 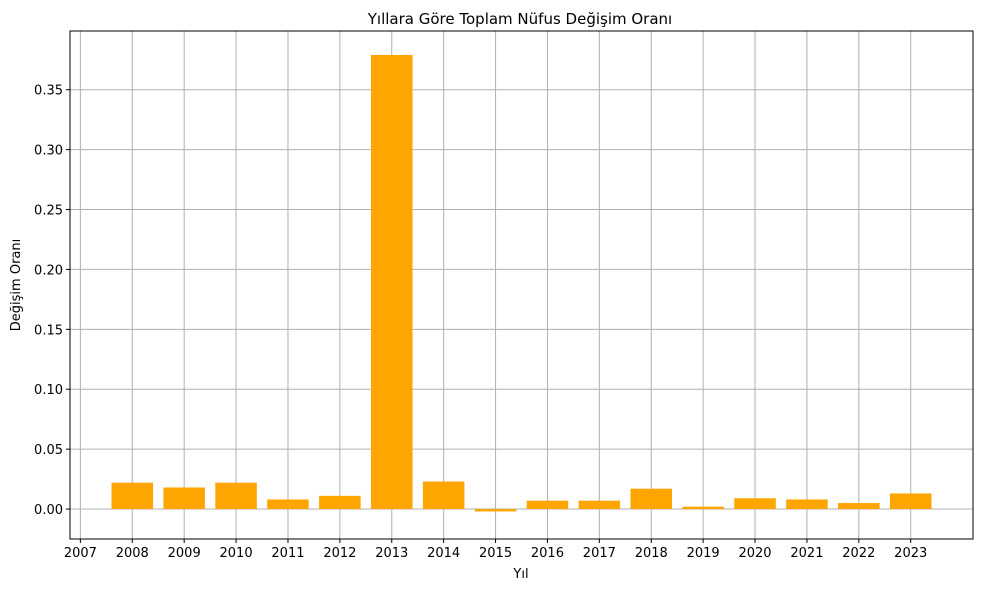 I want to click on x-tick-label: 2016, so click(x=547, y=553).